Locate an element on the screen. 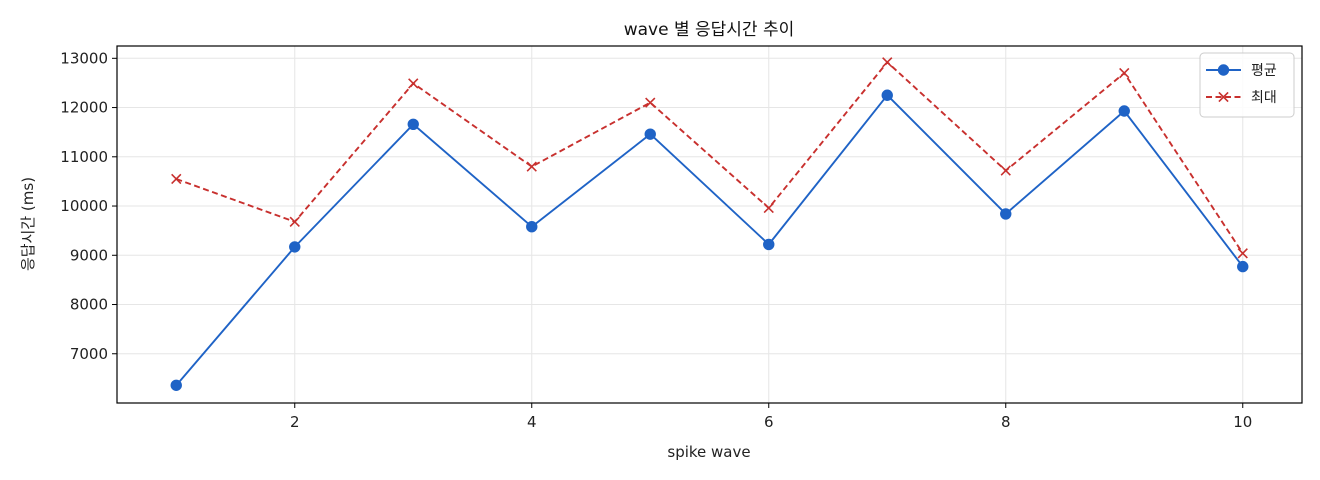  y-tick-label: 11000 is located at coordinates (84, 157).